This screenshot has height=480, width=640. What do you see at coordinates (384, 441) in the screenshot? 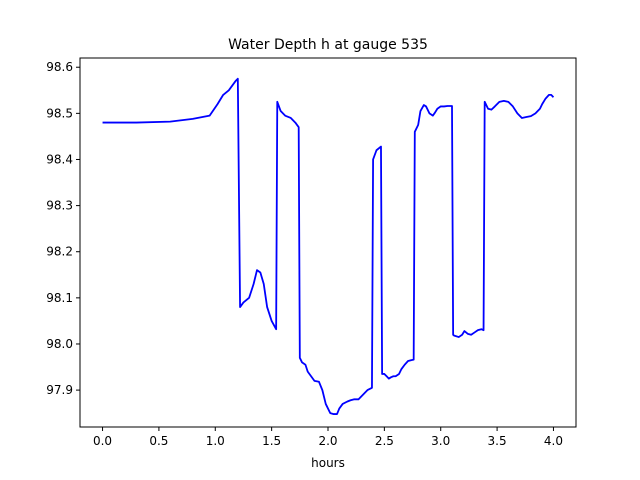
I see `x-tick-label: 2.5` at bounding box center [384, 441].